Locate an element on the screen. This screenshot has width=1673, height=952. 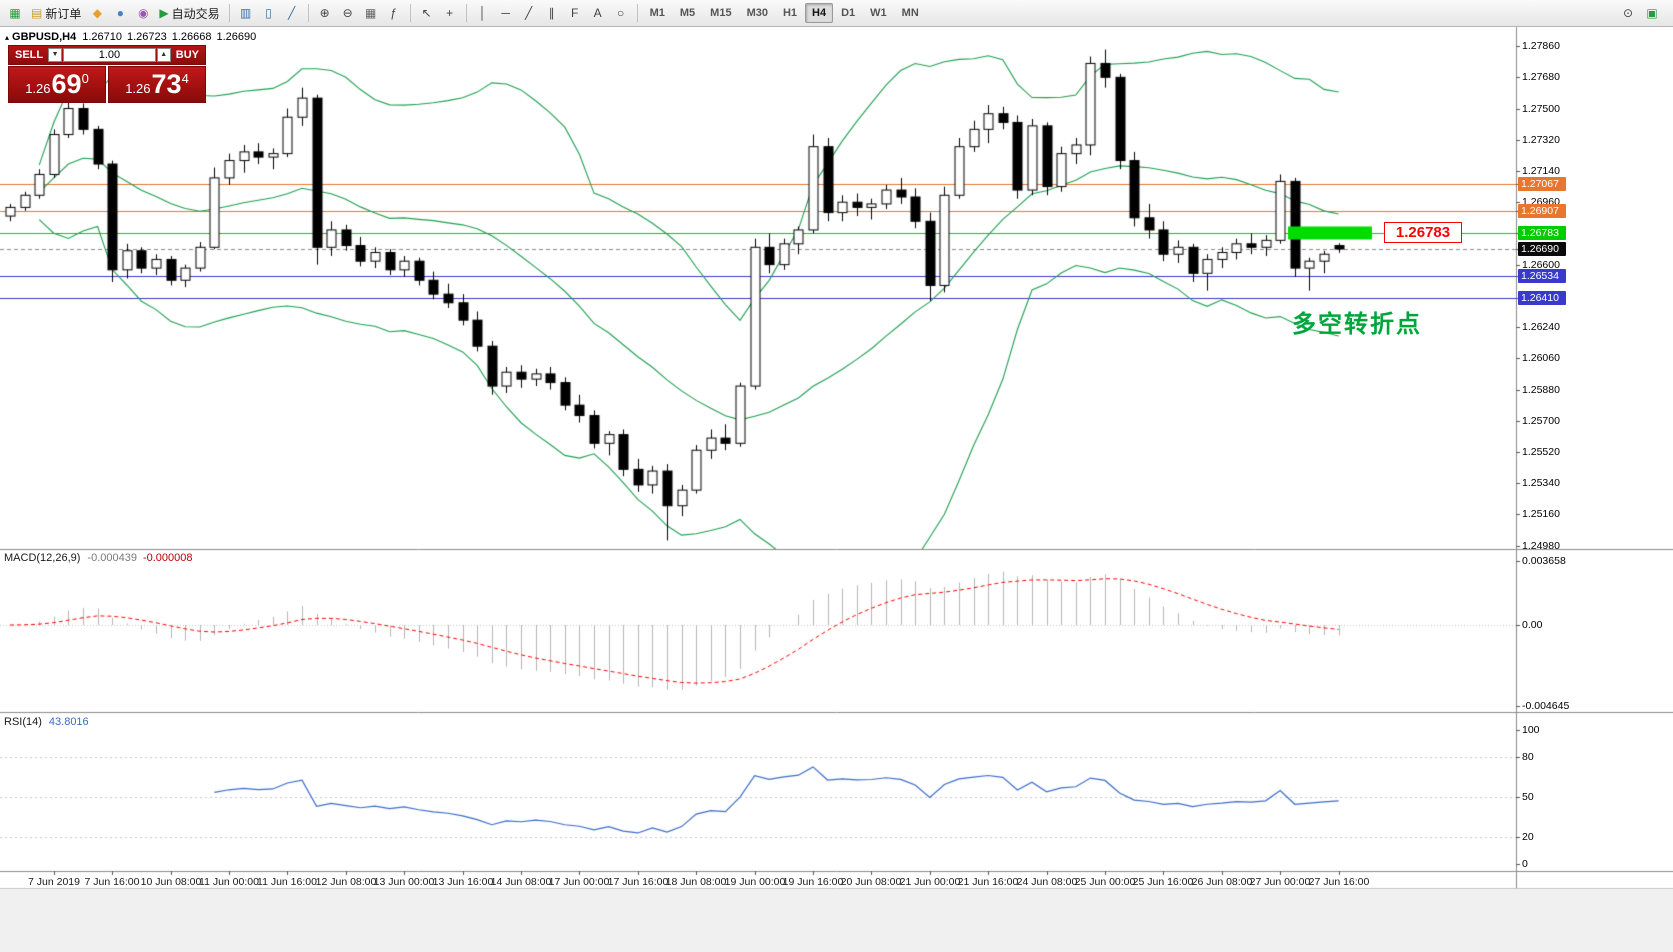
time-axis-label: 21 Jun 16:00 is located at coordinates (988, 882).